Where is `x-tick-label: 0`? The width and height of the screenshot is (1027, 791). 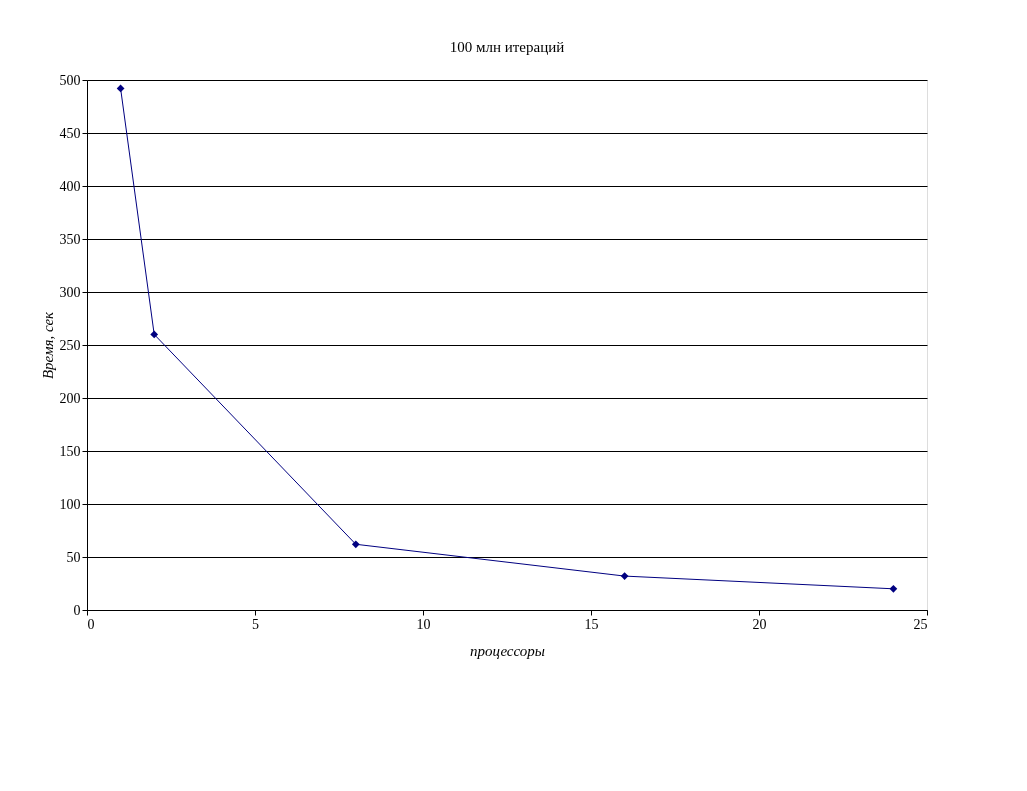
x-tick-label: 0 is located at coordinates (91, 624).